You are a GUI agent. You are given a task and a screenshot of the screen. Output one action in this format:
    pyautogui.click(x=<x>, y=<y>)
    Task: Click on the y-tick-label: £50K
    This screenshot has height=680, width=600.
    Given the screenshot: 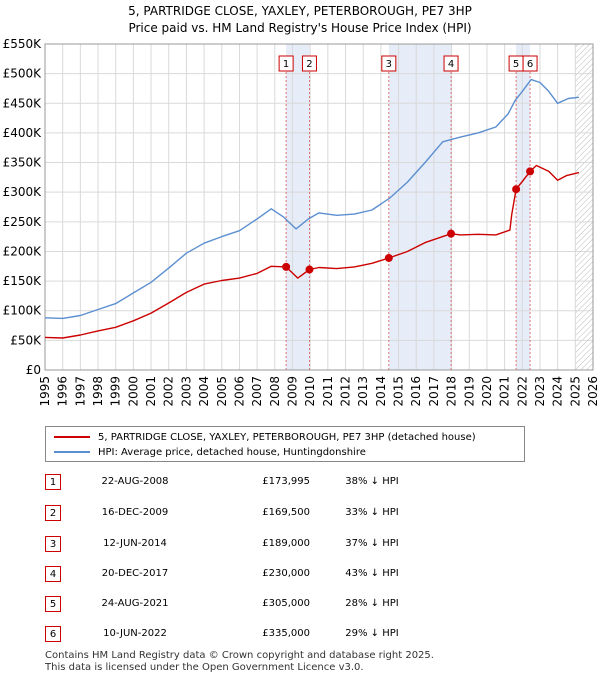 What is the action you would take?
    pyautogui.click(x=26, y=340)
    